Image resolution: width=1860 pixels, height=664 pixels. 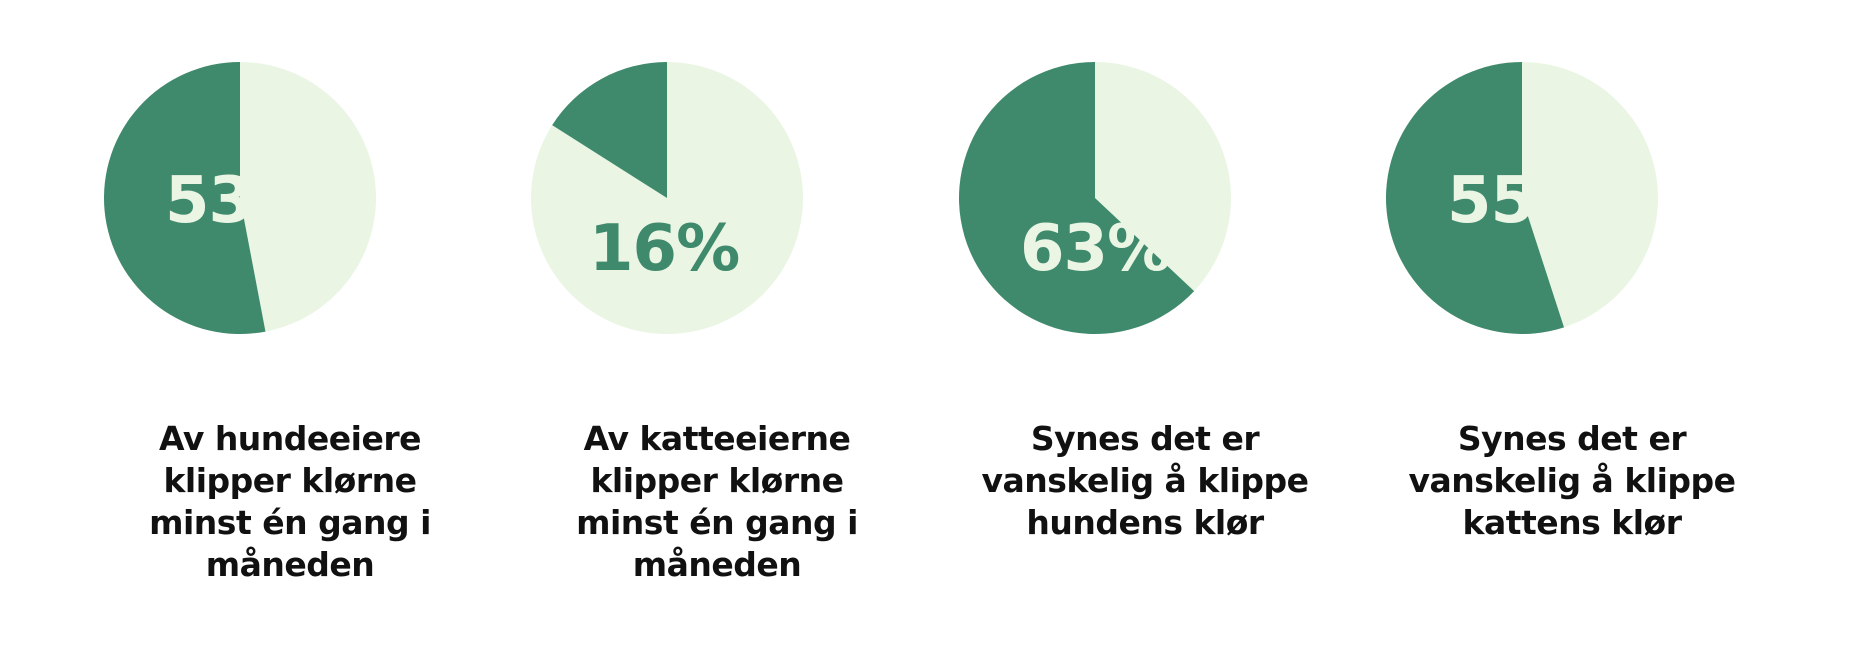 What do you see at coordinates (1095, 249) in the screenshot?
I see `value-label: 63%` at bounding box center [1095, 249].